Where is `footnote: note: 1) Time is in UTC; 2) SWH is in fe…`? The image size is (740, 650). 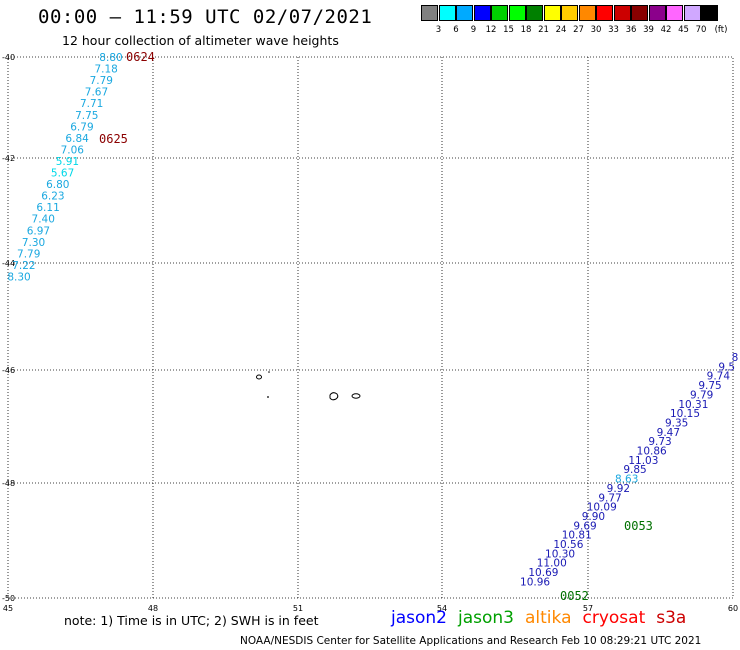 footnote: note: 1) Time is in UTC; 2) SWH is in fe… is located at coordinates (191, 620).